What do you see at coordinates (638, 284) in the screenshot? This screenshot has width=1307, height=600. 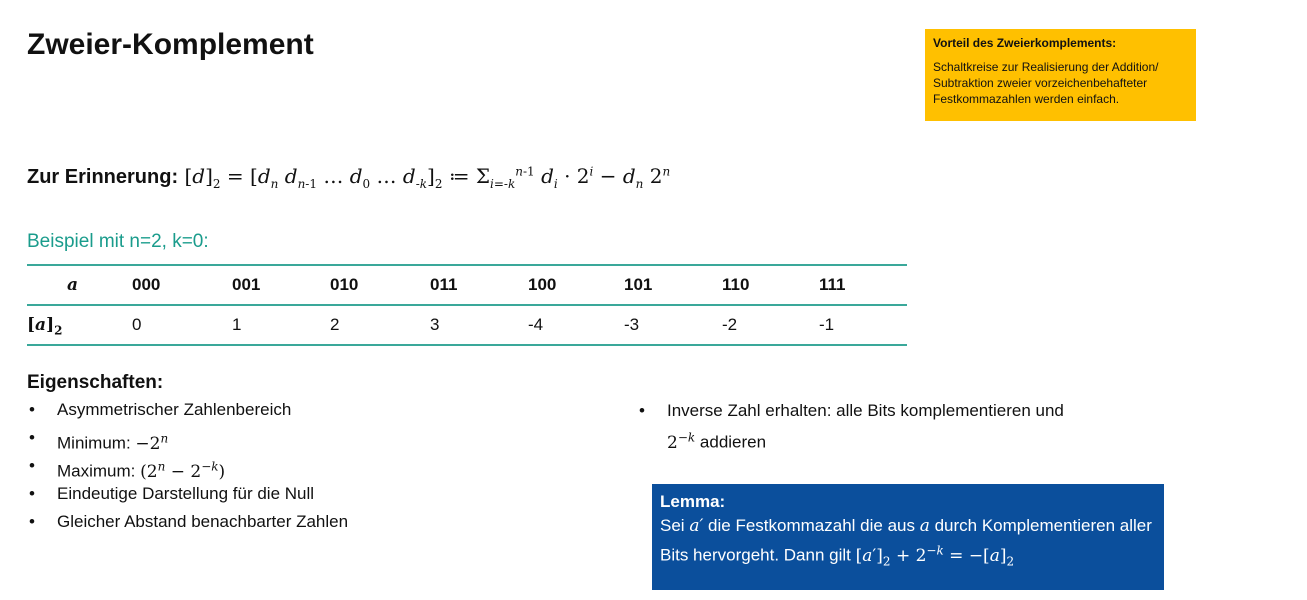 I see `bit-pattern-cell: 101` at bounding box center [638, 284].